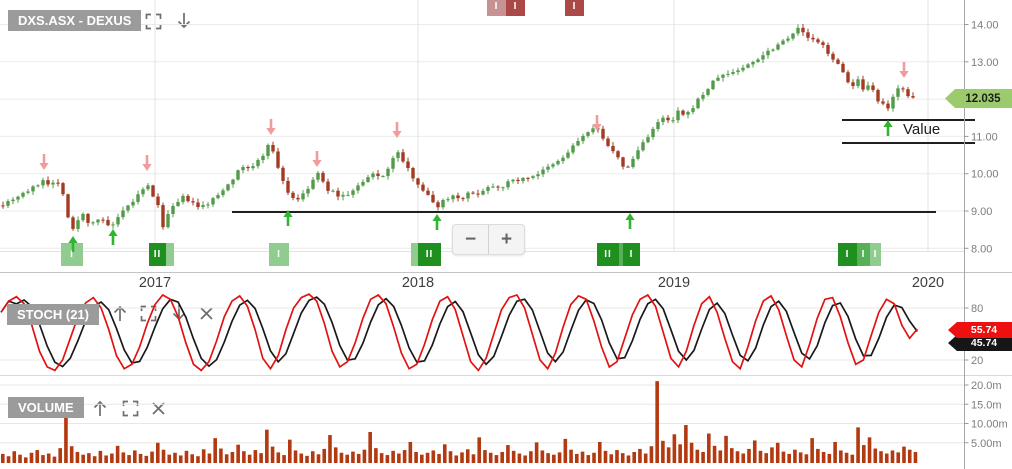  Describe the element at coordinates (986, 444) in the screenshot. I see `axis-tick-label: 5.00m` at that location.